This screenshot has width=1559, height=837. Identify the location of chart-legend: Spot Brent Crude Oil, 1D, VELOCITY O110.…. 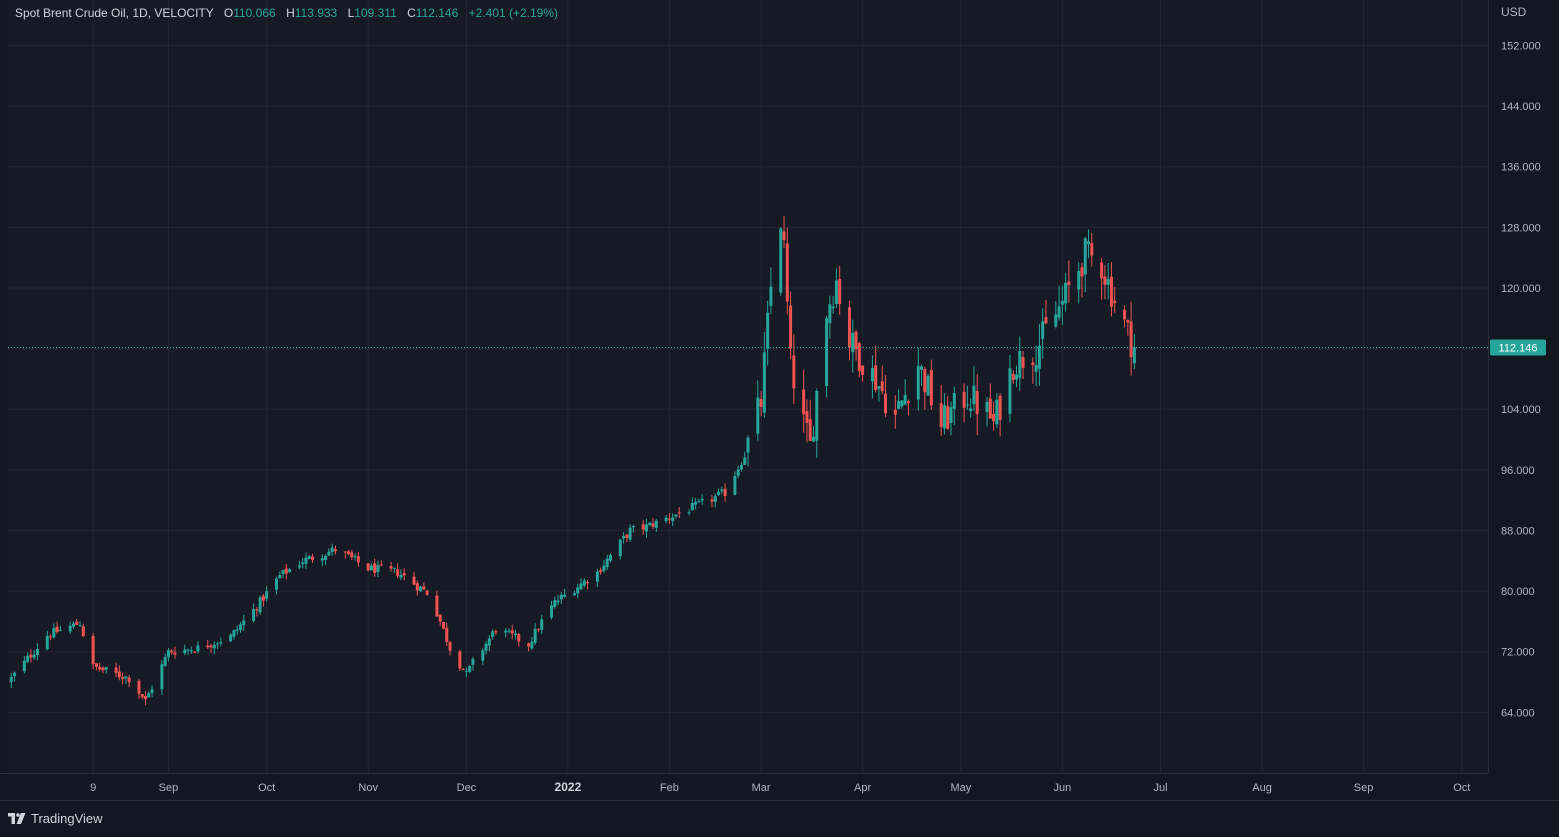
(286, 13).